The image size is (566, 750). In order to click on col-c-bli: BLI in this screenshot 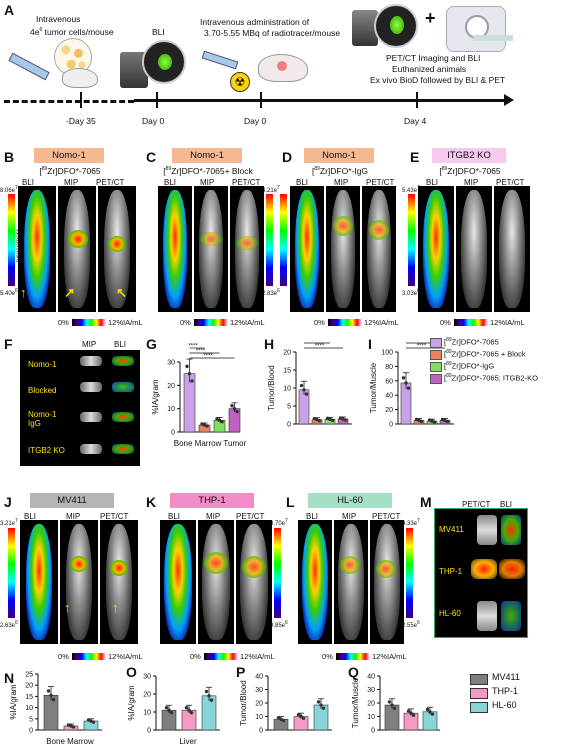, I will do `click(170, 182)`.